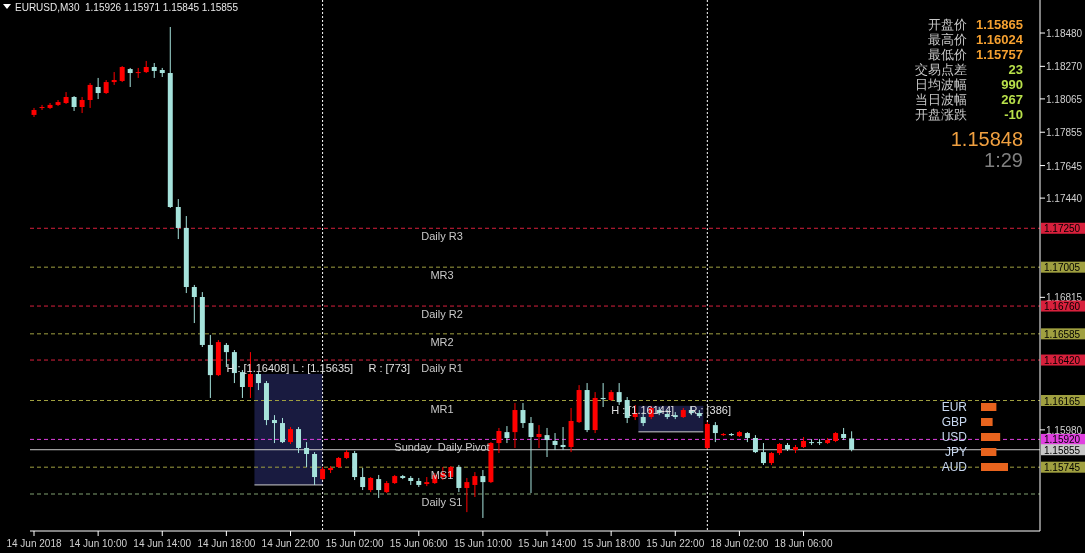  Describe the element at coordinates (954, 422) in the screenshot. I see `y-tick-label: GBP` at that location.